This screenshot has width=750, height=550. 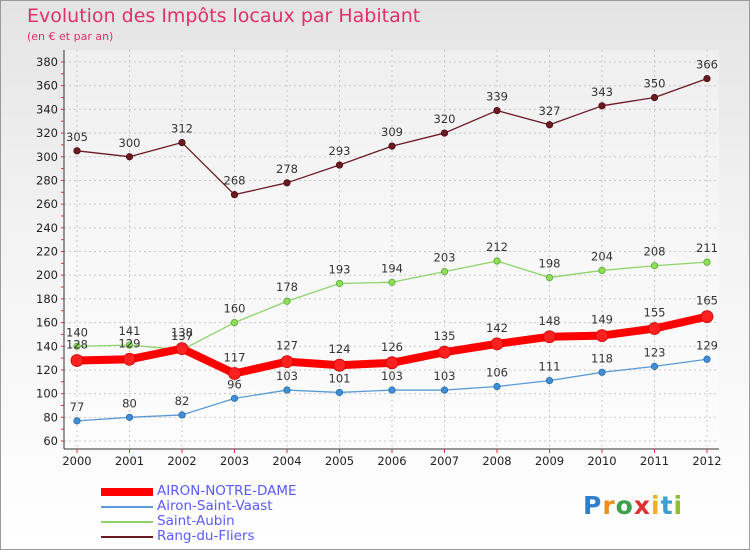 I want to click on data-label-airon-notre-dame: 138, so click(x=182, y=333).